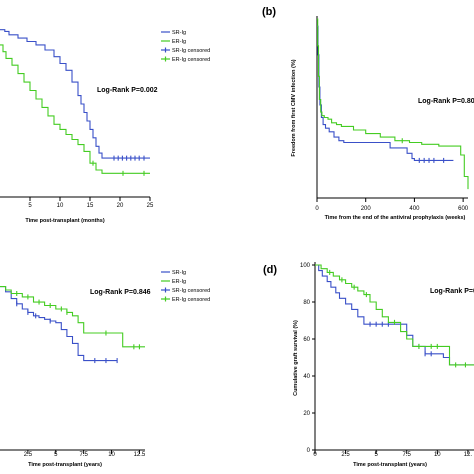 The image size is (474, 474). I want to click on log-rank-annotation: Log-Rank P=0.3, so click(452, 291).